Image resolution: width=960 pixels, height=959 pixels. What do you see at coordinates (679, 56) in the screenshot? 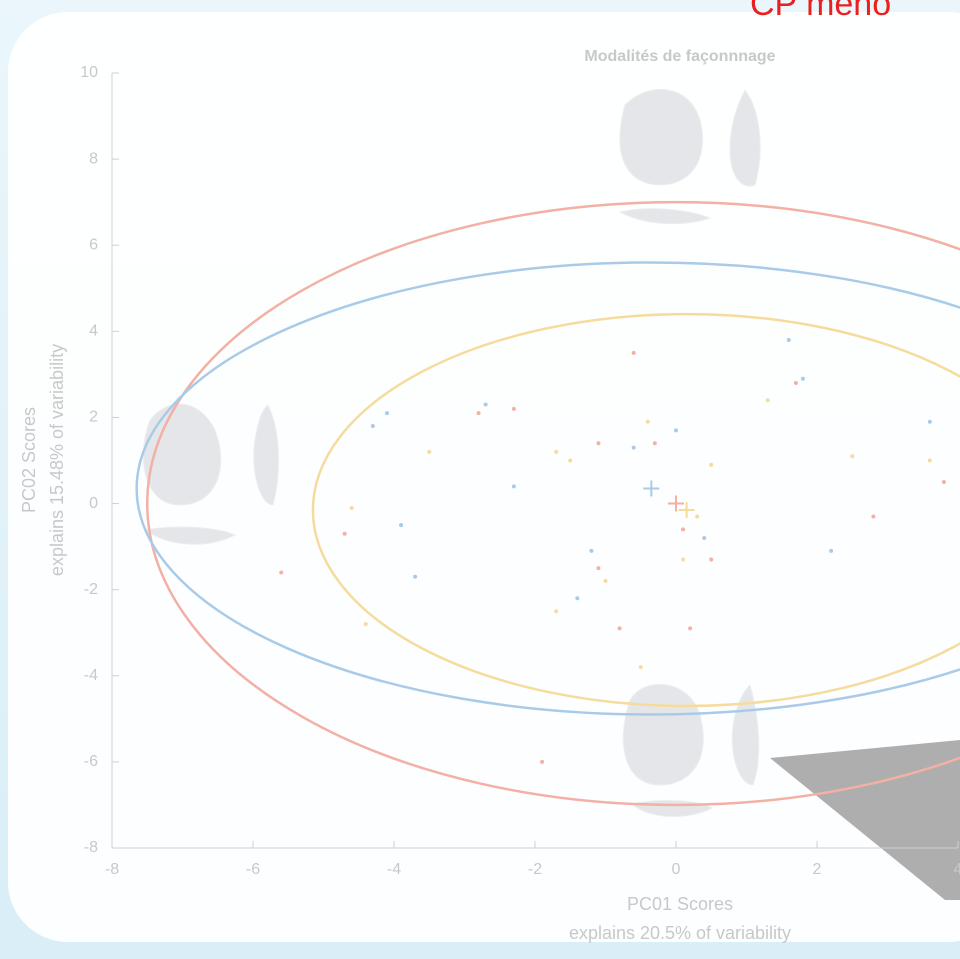
I see `chart-title: Modalités de façonnnage` at bounding box center [679, 56].